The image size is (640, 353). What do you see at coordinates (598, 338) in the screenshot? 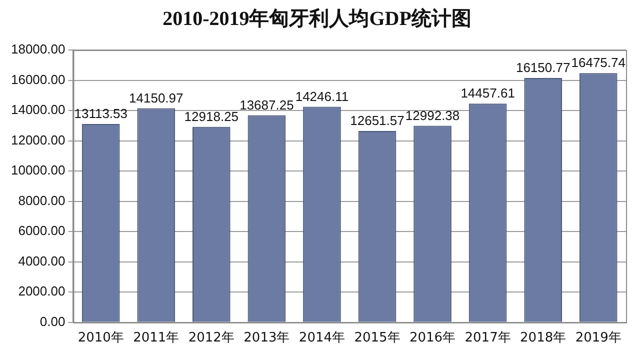
I see `x-tick-label: 2019年` at bounding box center [598, 338].